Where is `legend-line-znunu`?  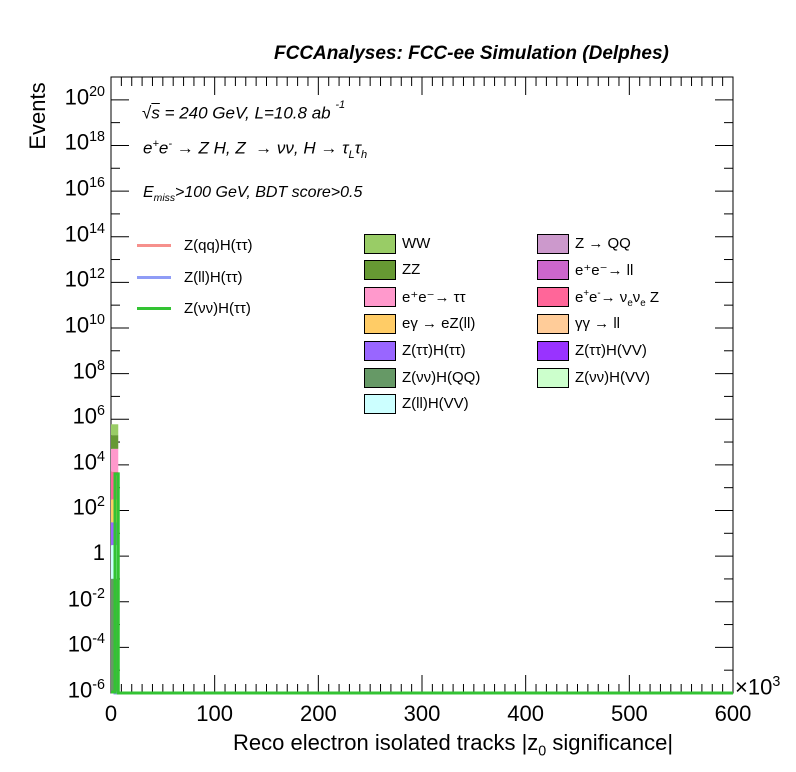 legend-line-znunu is located at coordinates (154, 308).